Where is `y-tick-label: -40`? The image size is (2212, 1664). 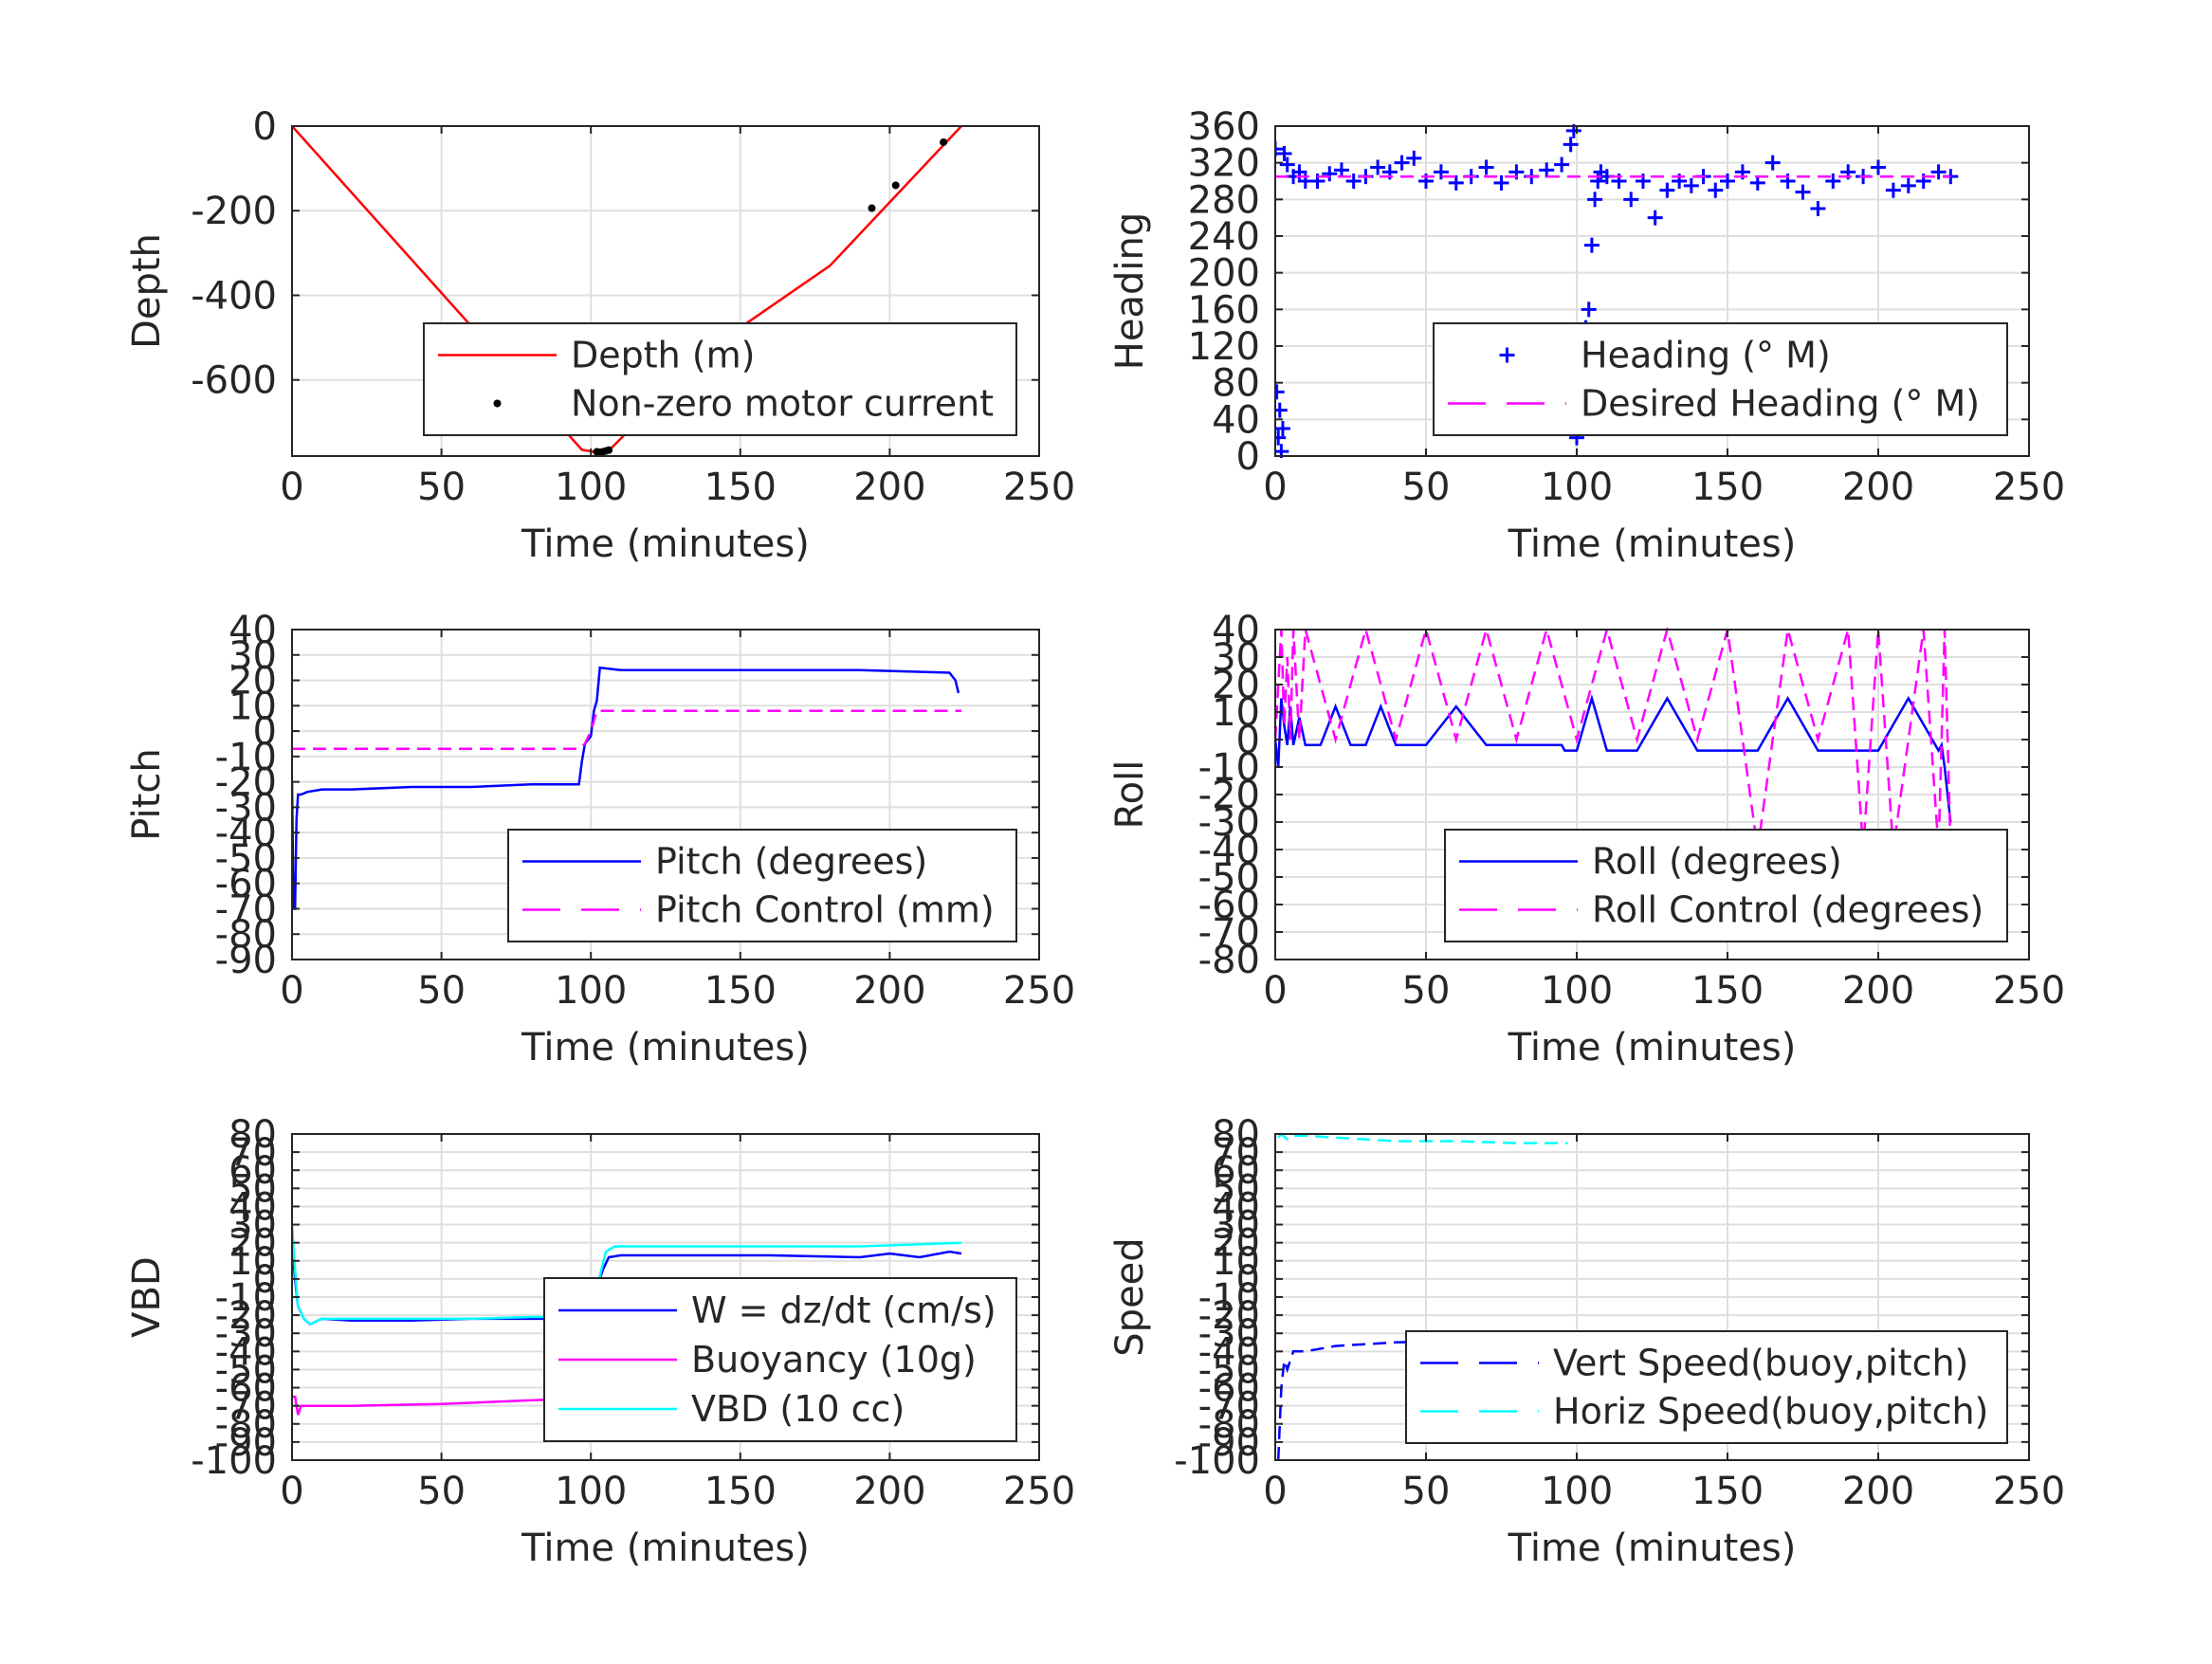 y-tick-label: -40 is located at coordinates (1229, 1352).